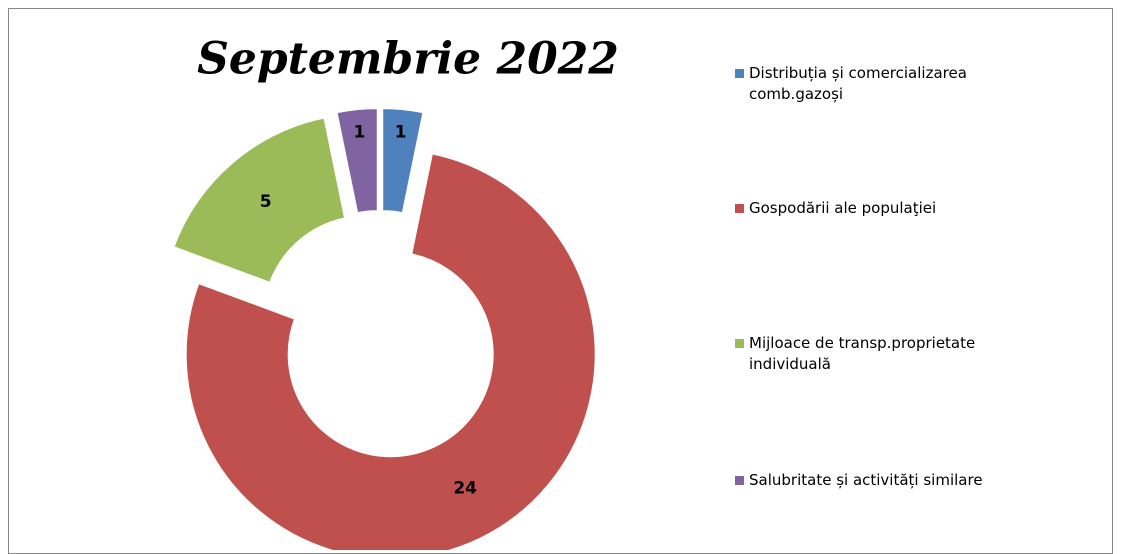 This screenshot has width=1121, height=554. I want to click on legend-item: Gospodării ale populaţiei, so click(890, 208).